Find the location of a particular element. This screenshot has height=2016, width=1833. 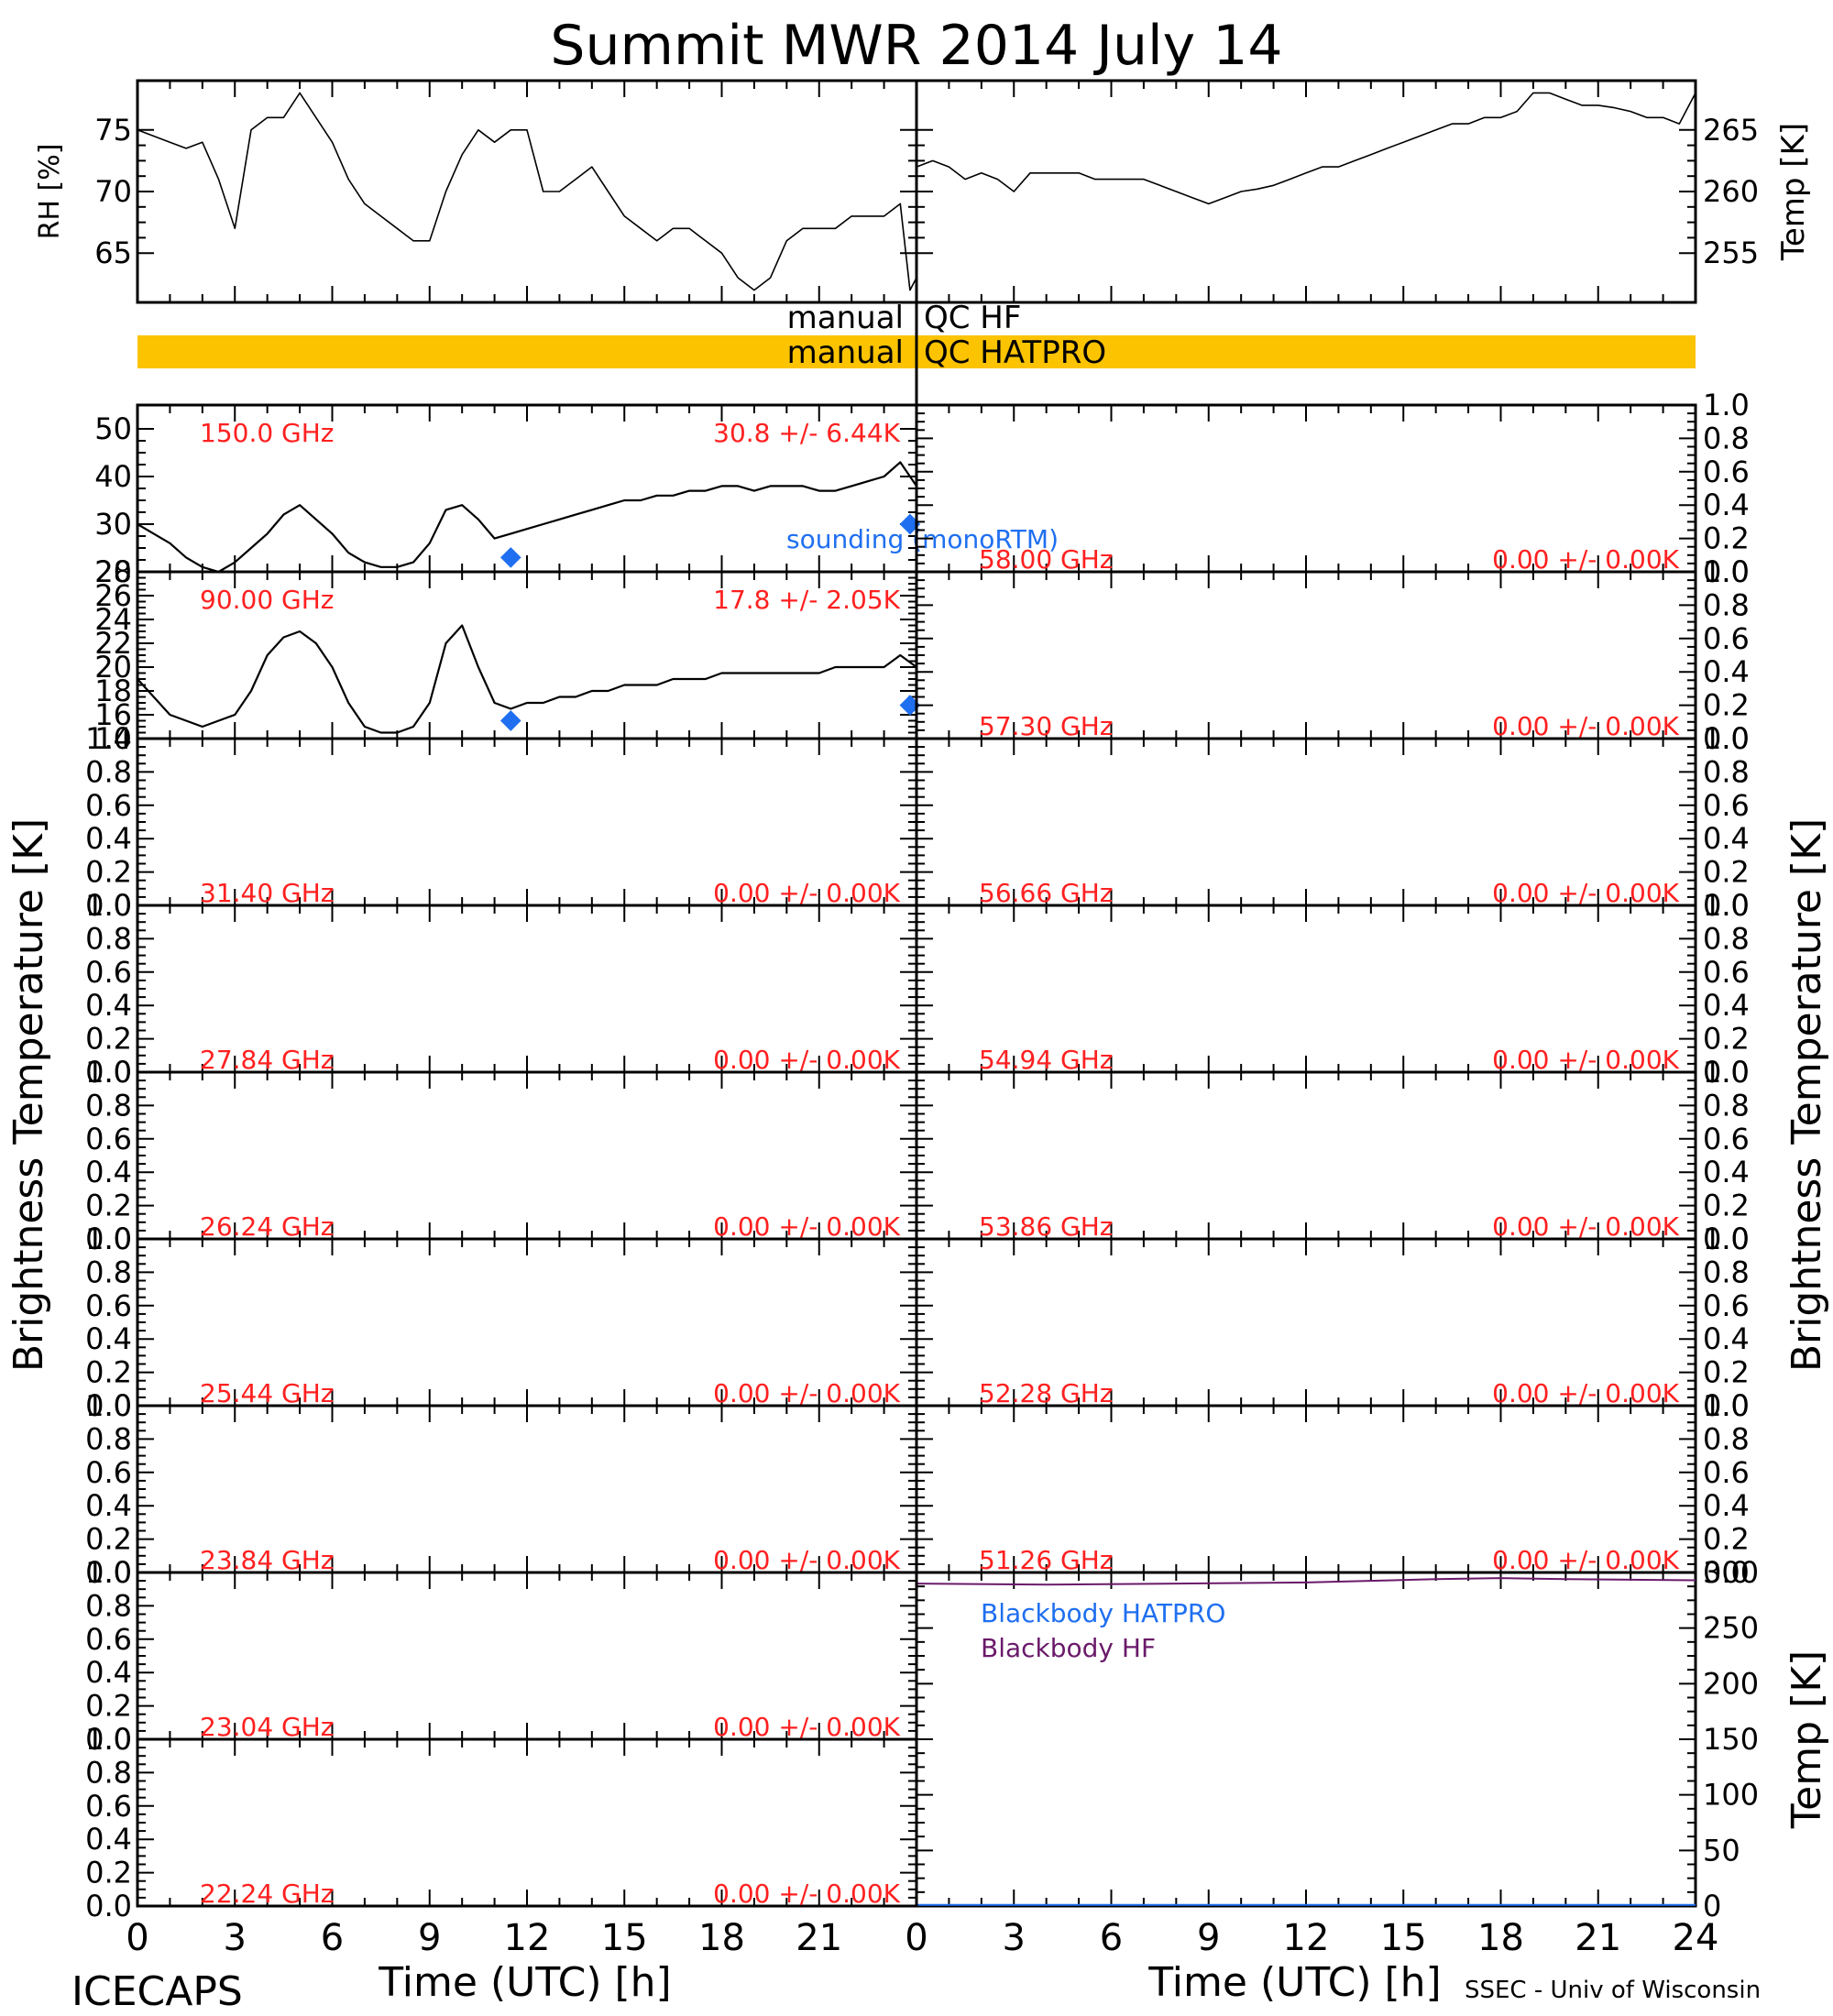

right-2-channel-label: 56.66 GHz is located at coordinates (1046, 893).